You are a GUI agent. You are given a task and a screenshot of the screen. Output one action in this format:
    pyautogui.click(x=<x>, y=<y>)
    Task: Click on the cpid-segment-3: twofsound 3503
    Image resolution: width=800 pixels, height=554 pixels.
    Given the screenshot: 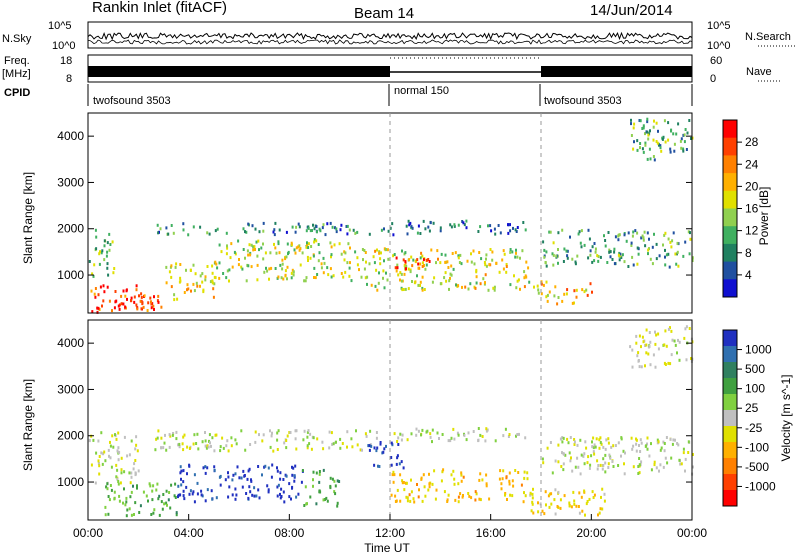 What is the action you would take?
    pyautogui.click(x=583, y=101)
    